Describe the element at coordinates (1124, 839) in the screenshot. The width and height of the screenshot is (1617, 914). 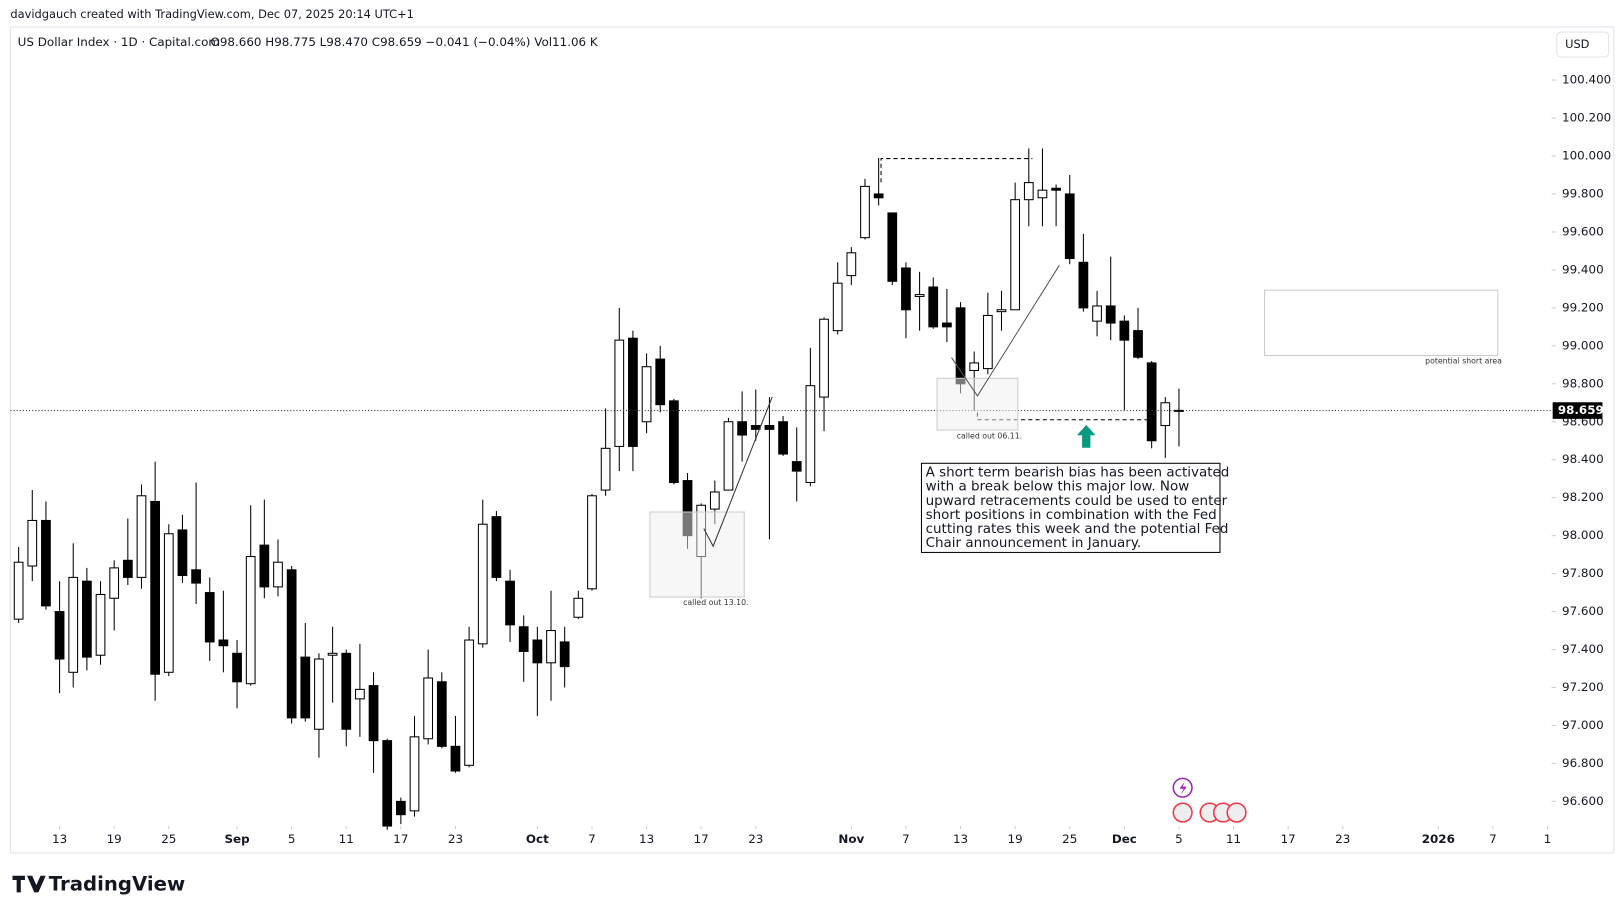
I see `x-tick-label: Dec` at that location.